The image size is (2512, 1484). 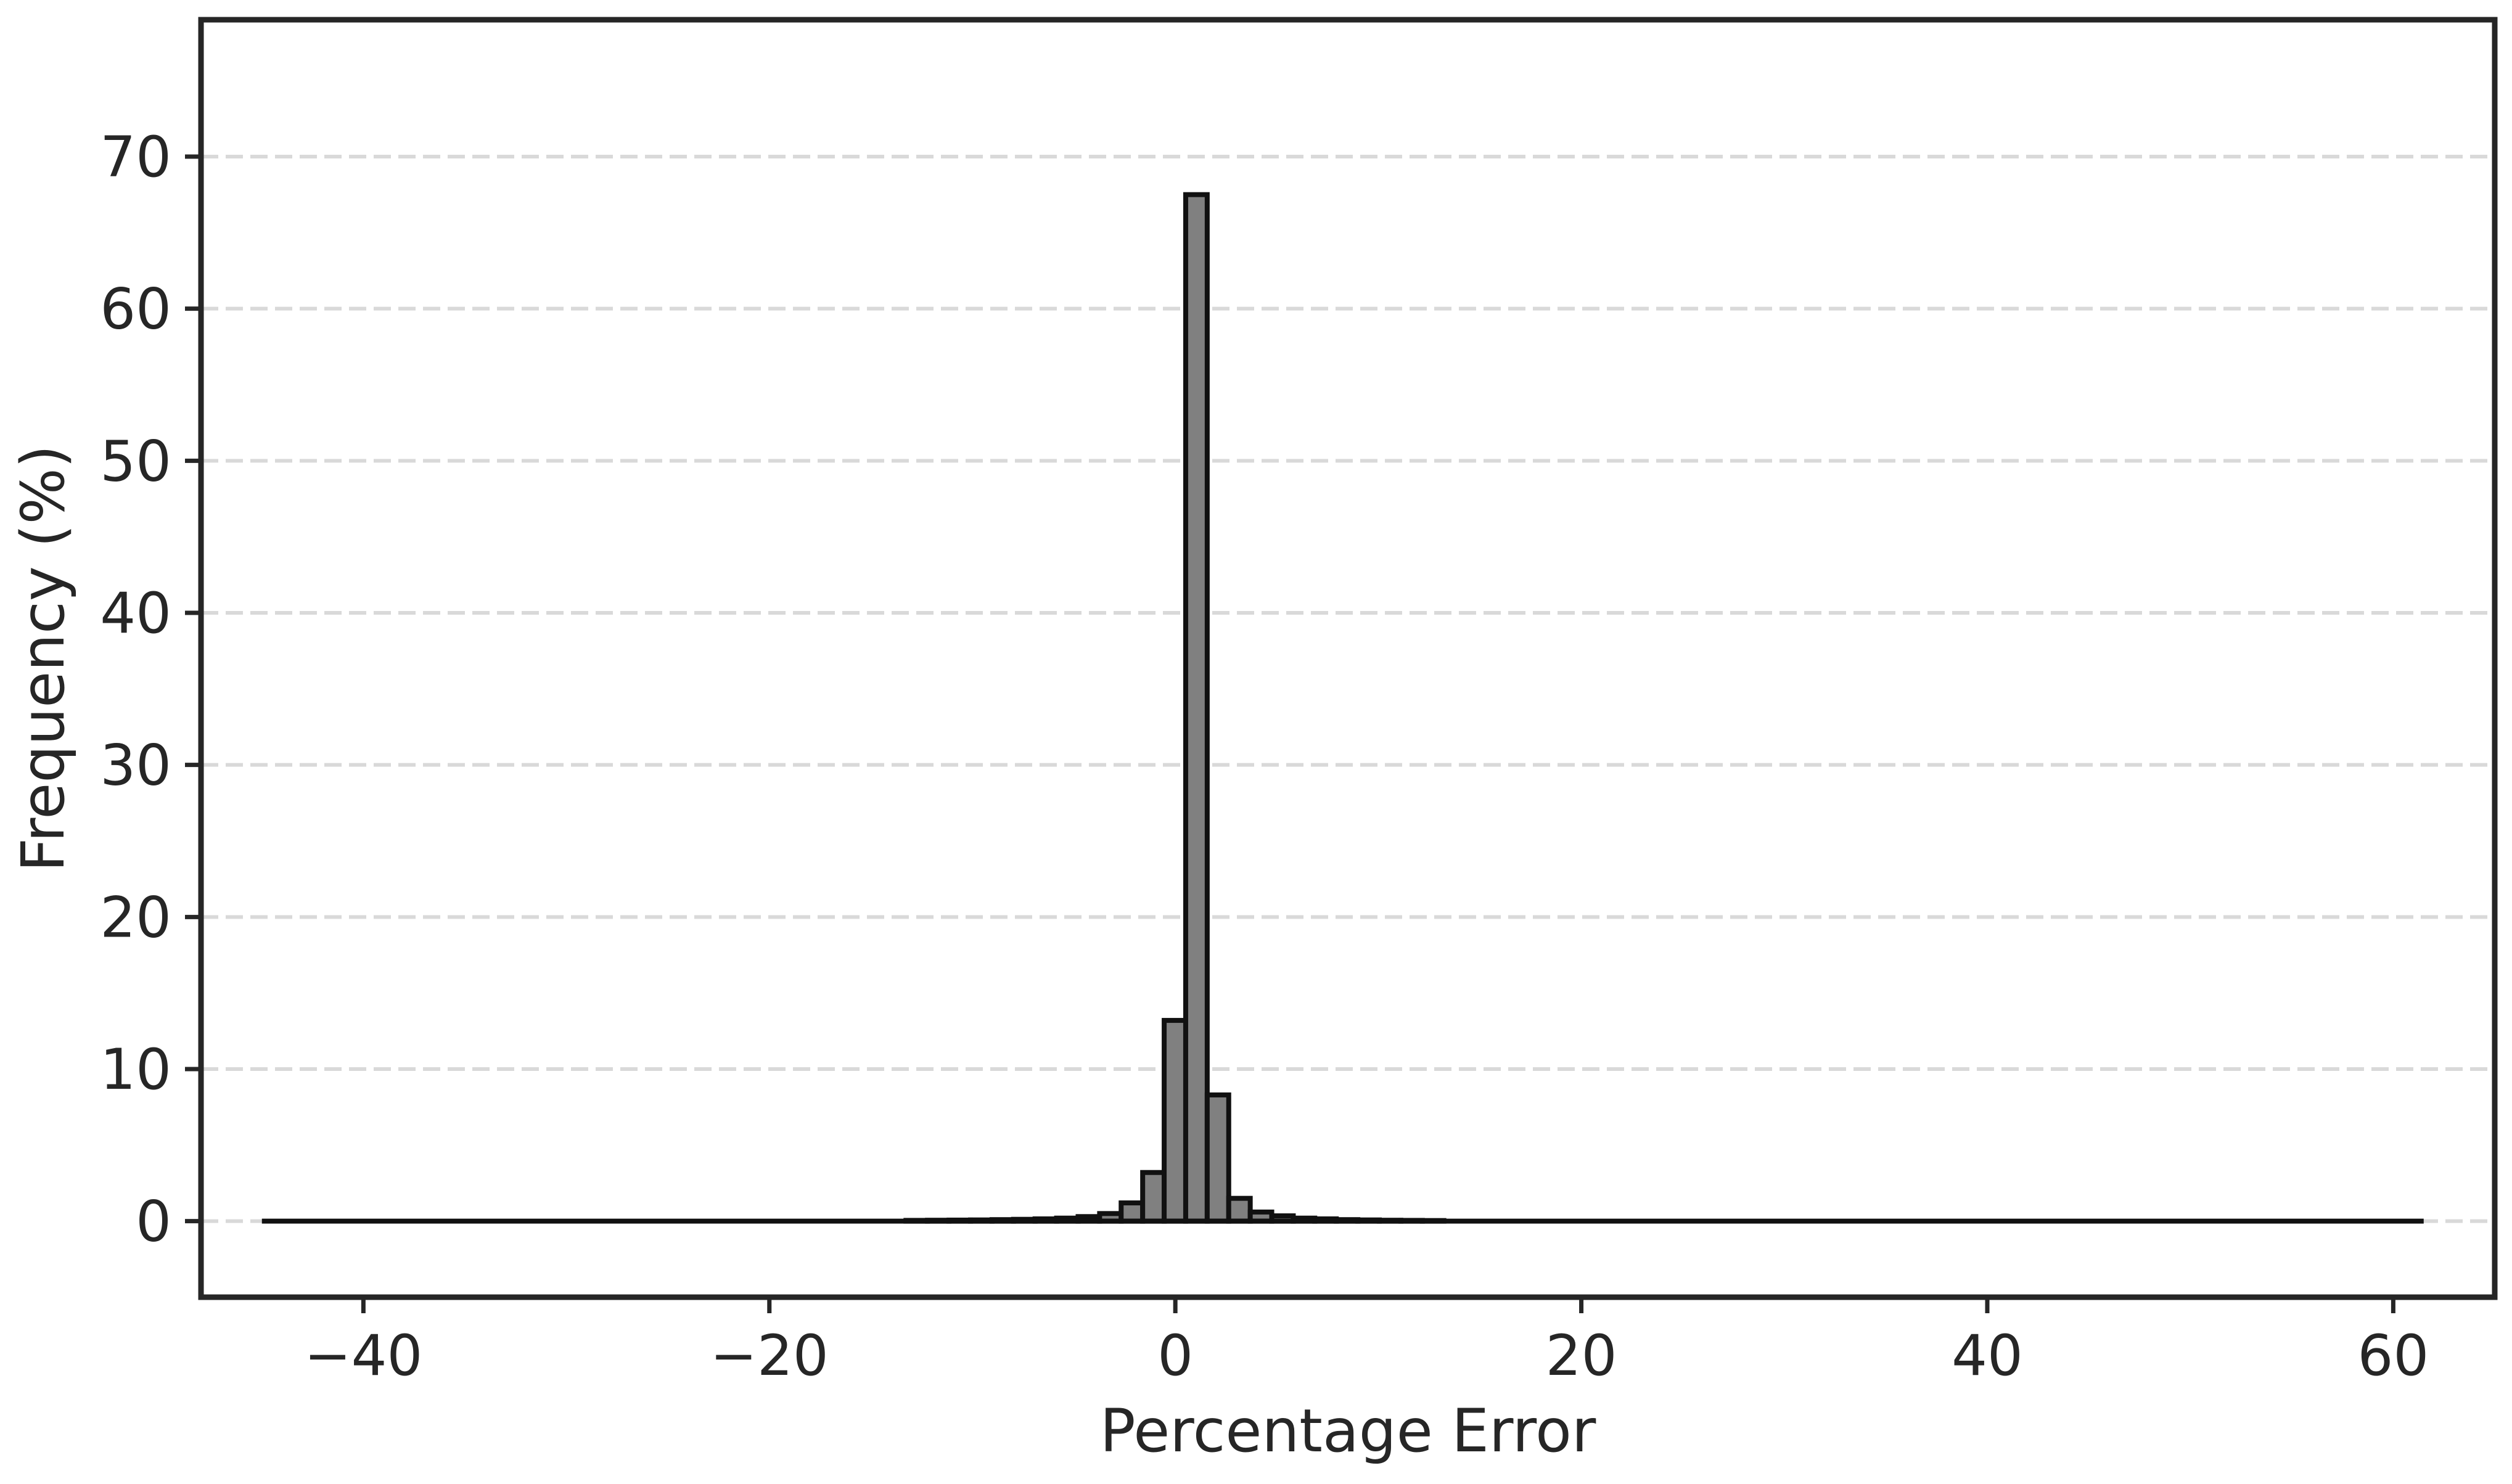 I want to click on y-tick-label: 20, so click(x=135, y=917).